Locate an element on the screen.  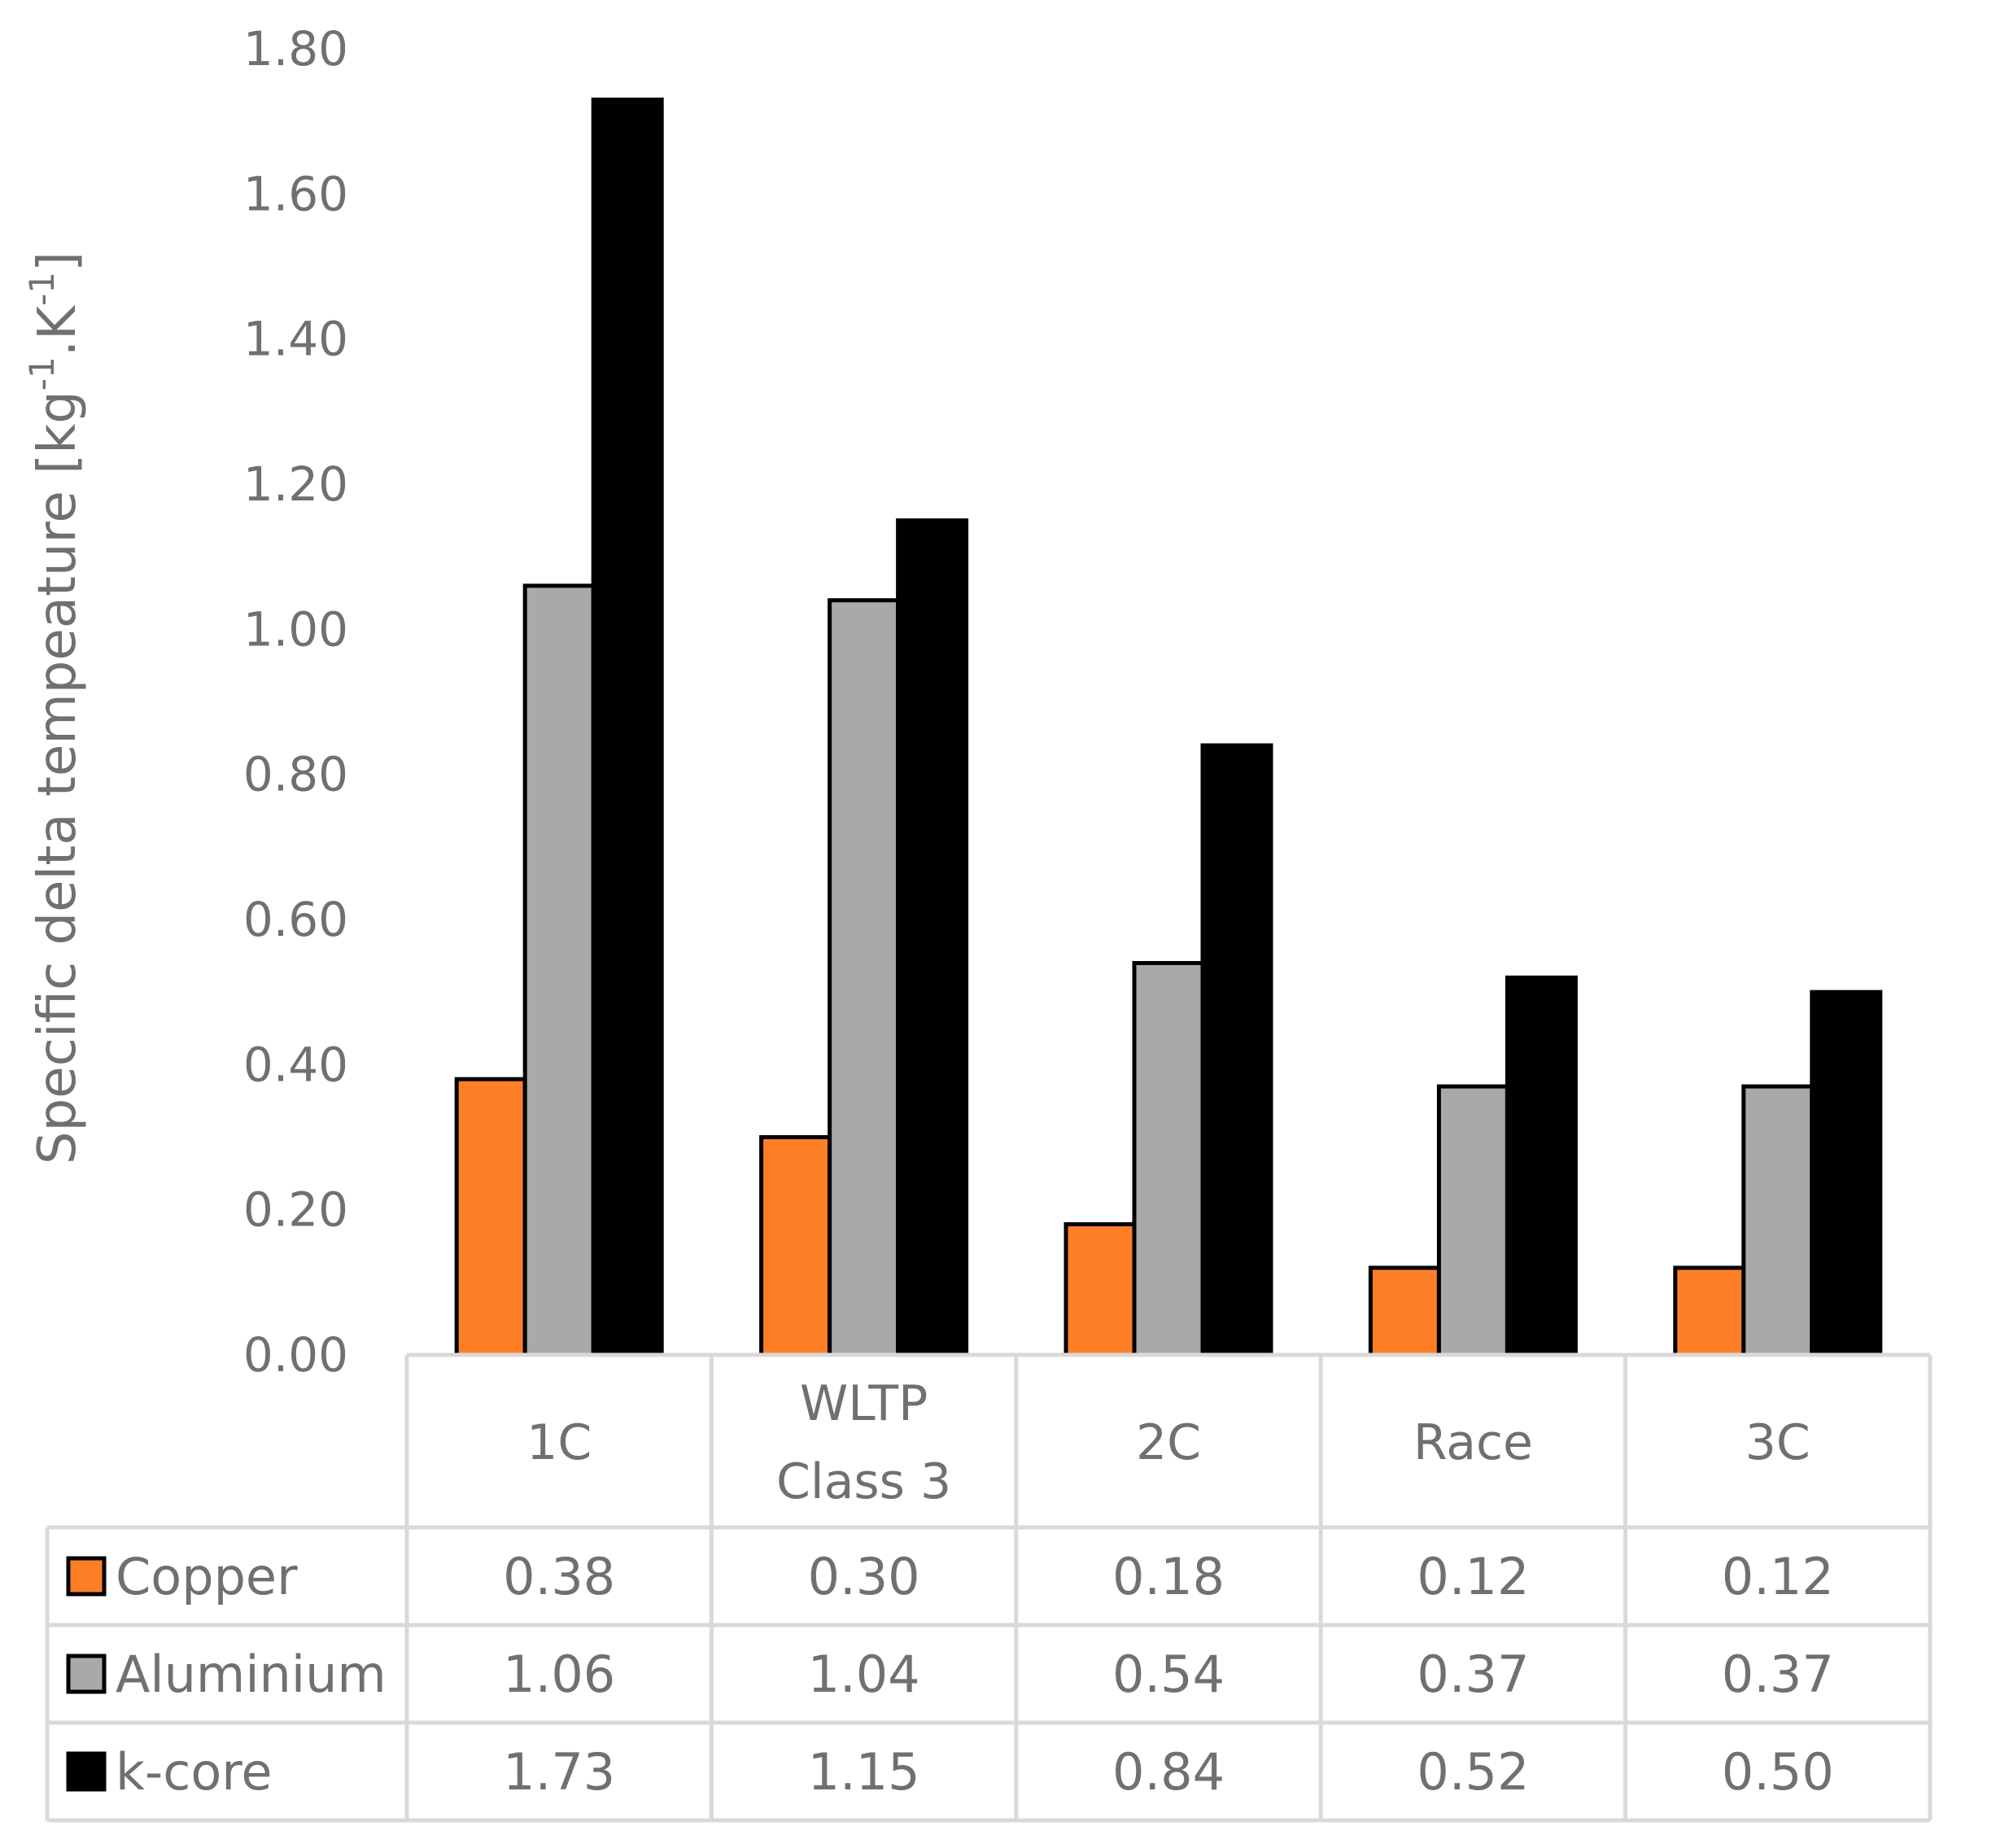
y-tick-label: 1.20 is located at coordinates (295, 484).